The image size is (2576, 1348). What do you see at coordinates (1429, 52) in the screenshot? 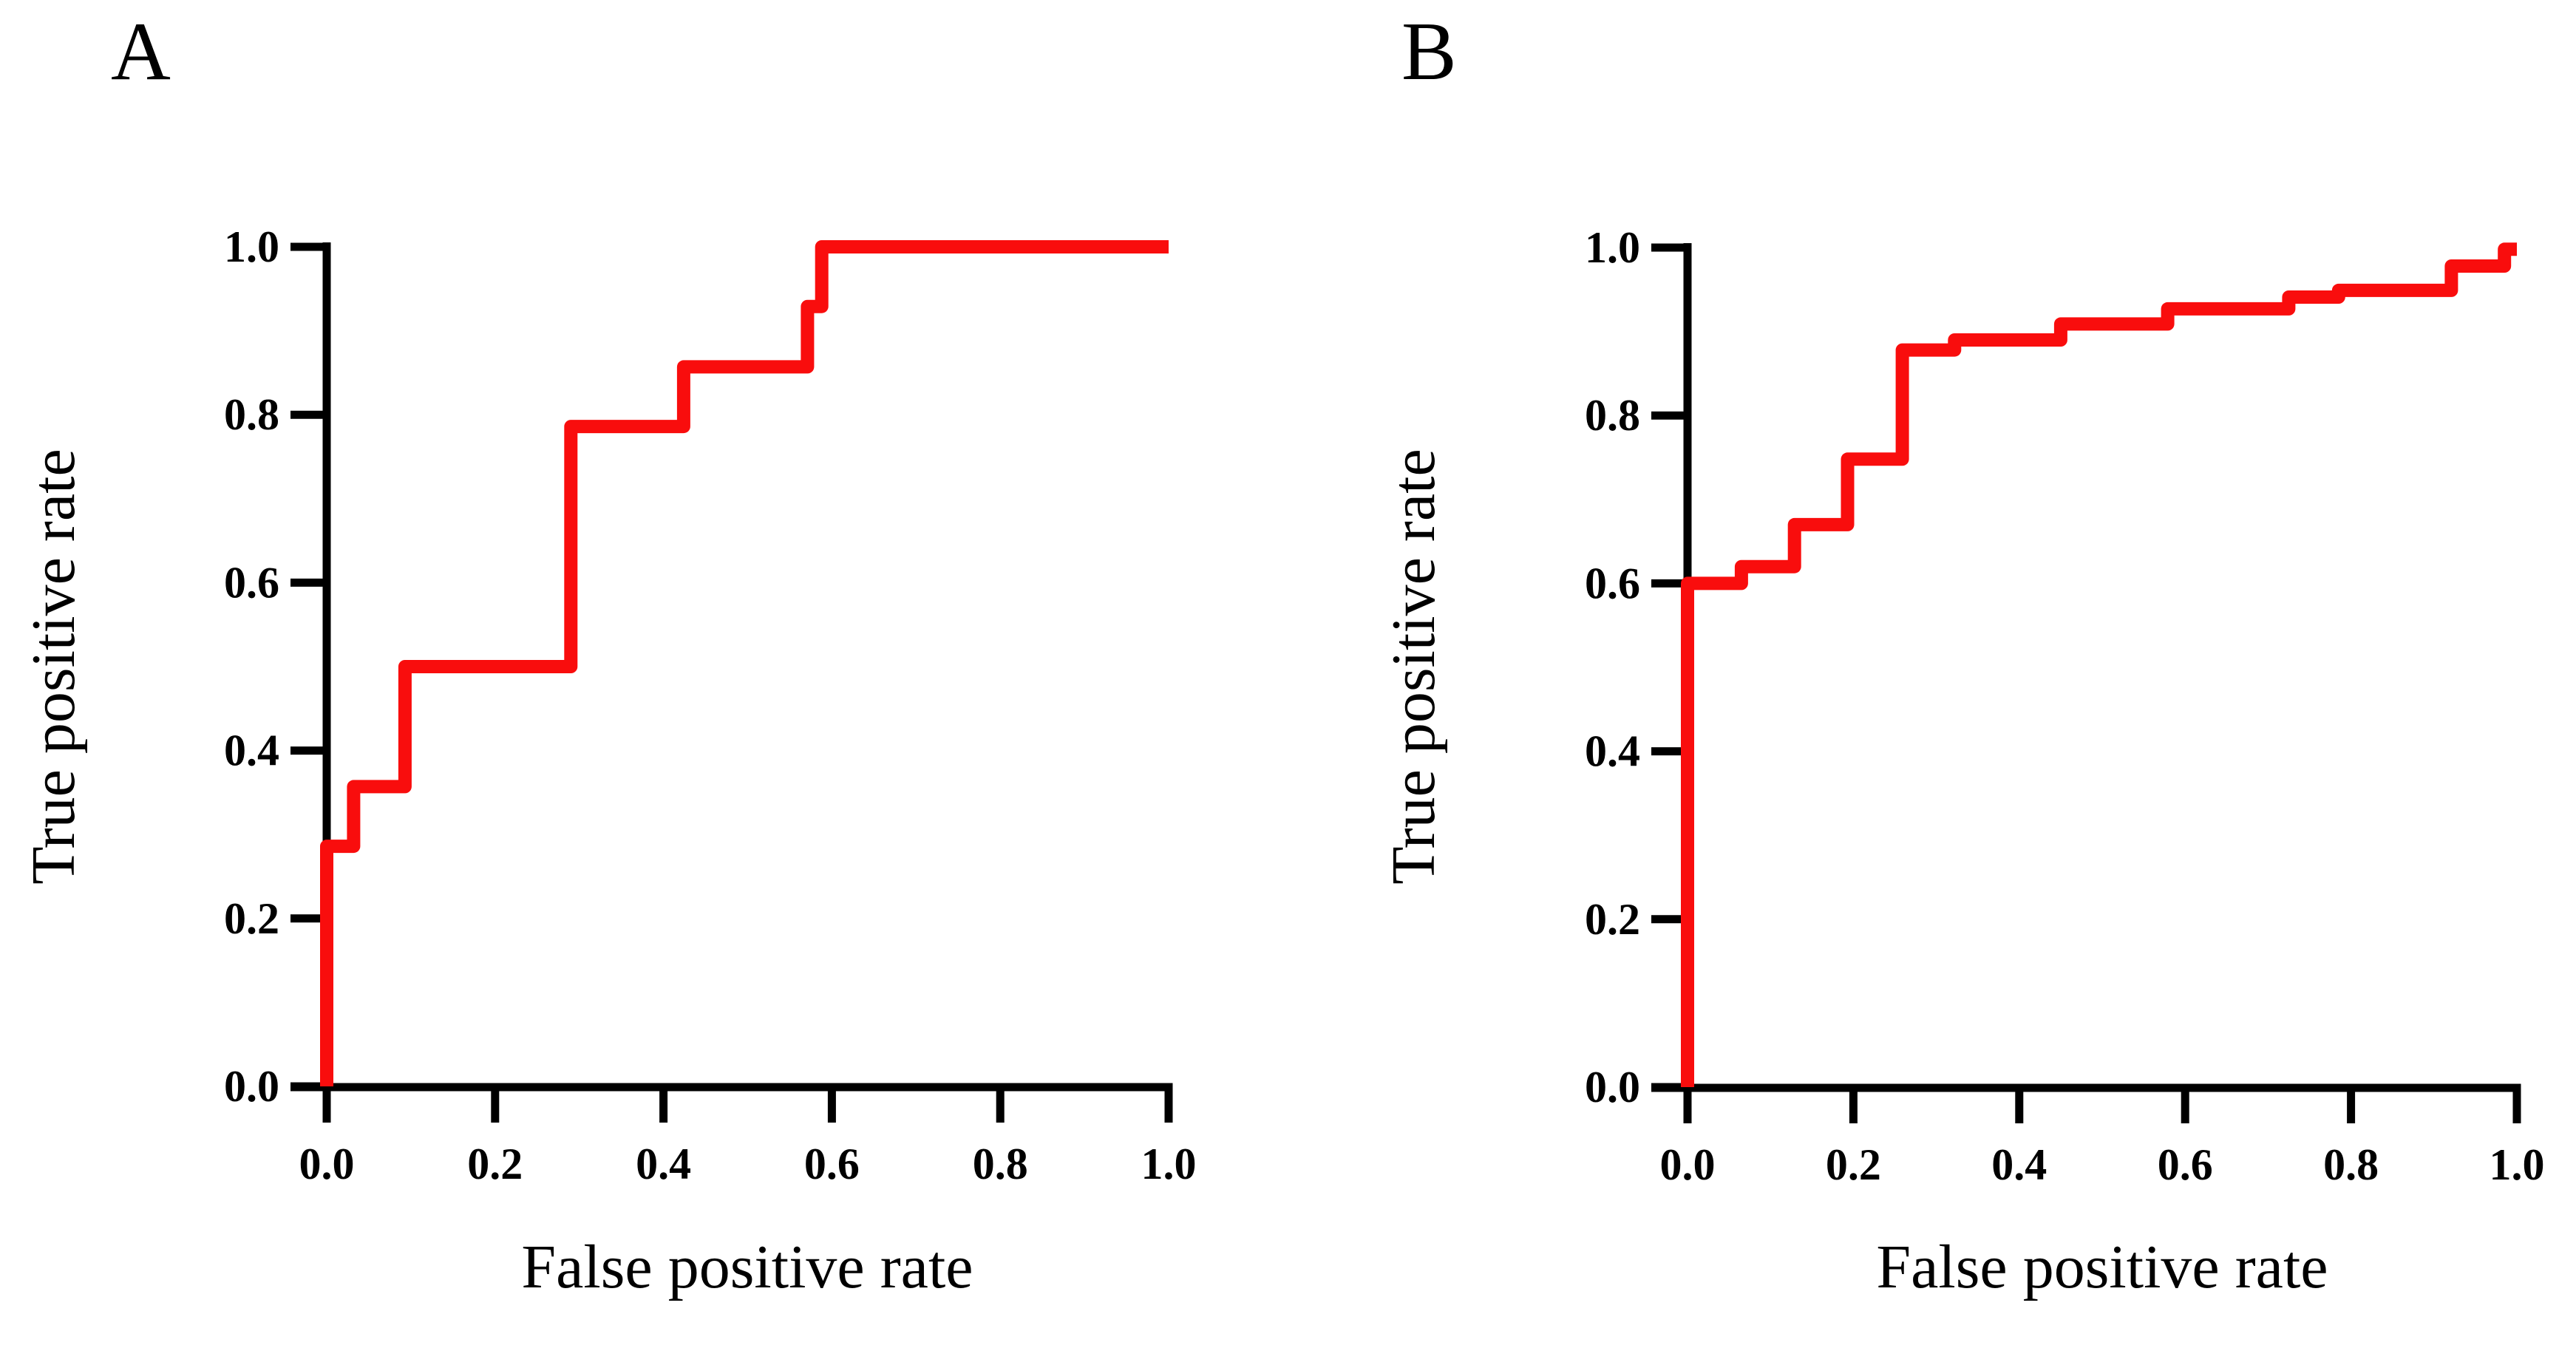
I see `panel-b-label: B` at bounding box center [1429, 52].